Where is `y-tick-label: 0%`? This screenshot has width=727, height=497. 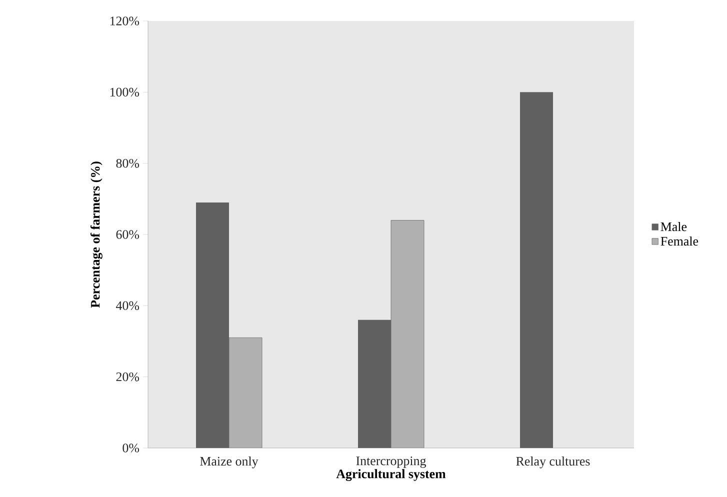
y-tick-label: 0% is located at coordinates (131, 448).